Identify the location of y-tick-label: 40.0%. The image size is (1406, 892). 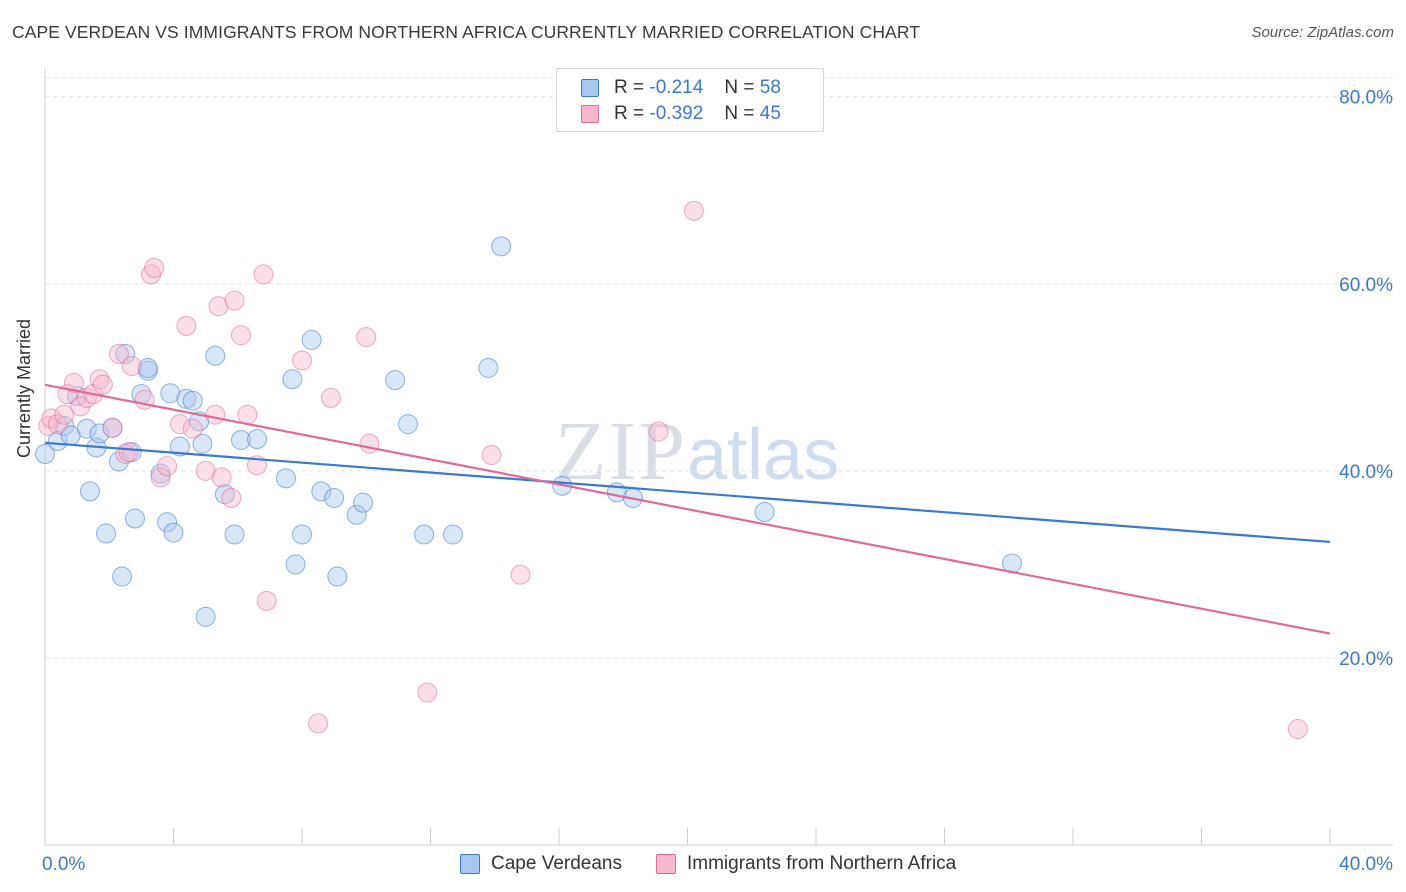
(1366, 472).